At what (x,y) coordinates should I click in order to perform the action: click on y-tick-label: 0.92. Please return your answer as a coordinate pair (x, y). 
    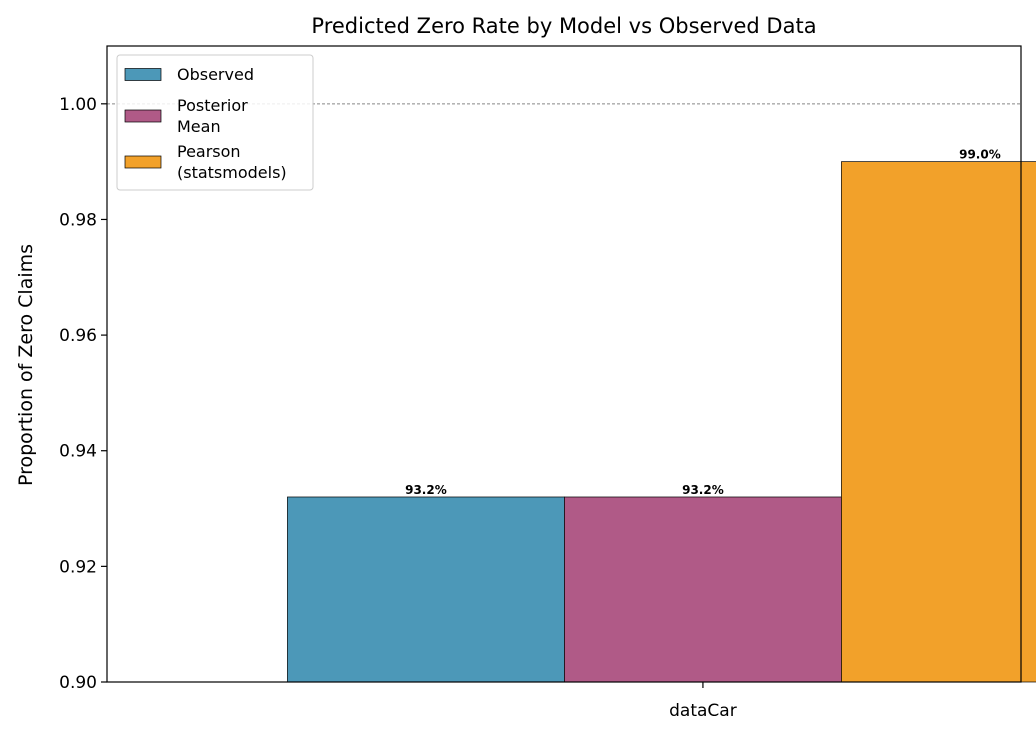
    Looking at the image, I should click on (78, 567).